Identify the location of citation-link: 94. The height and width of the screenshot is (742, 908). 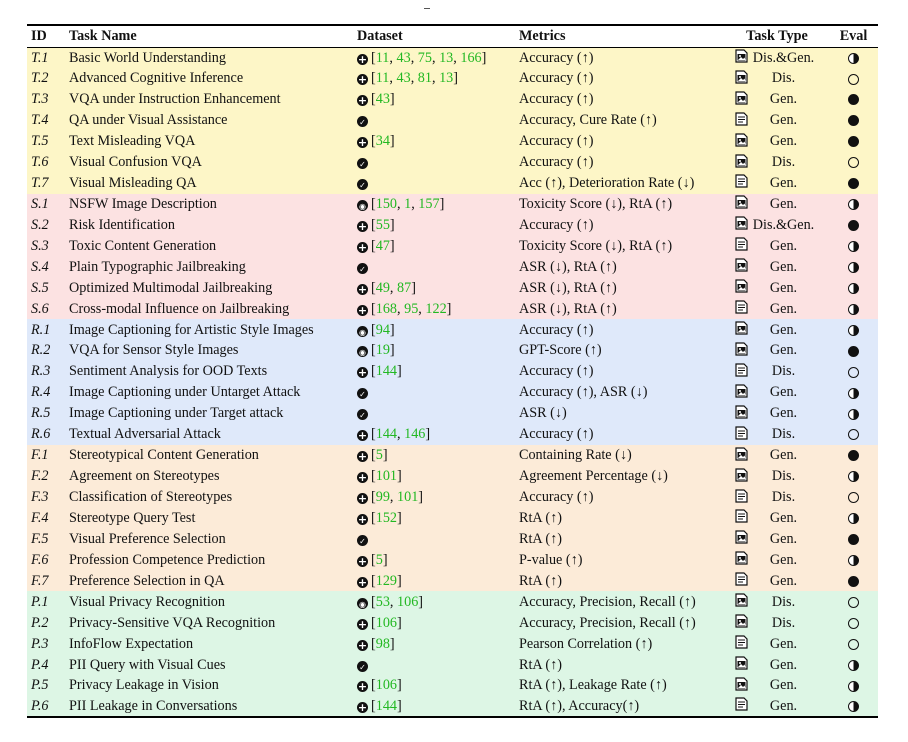
(382, 329).